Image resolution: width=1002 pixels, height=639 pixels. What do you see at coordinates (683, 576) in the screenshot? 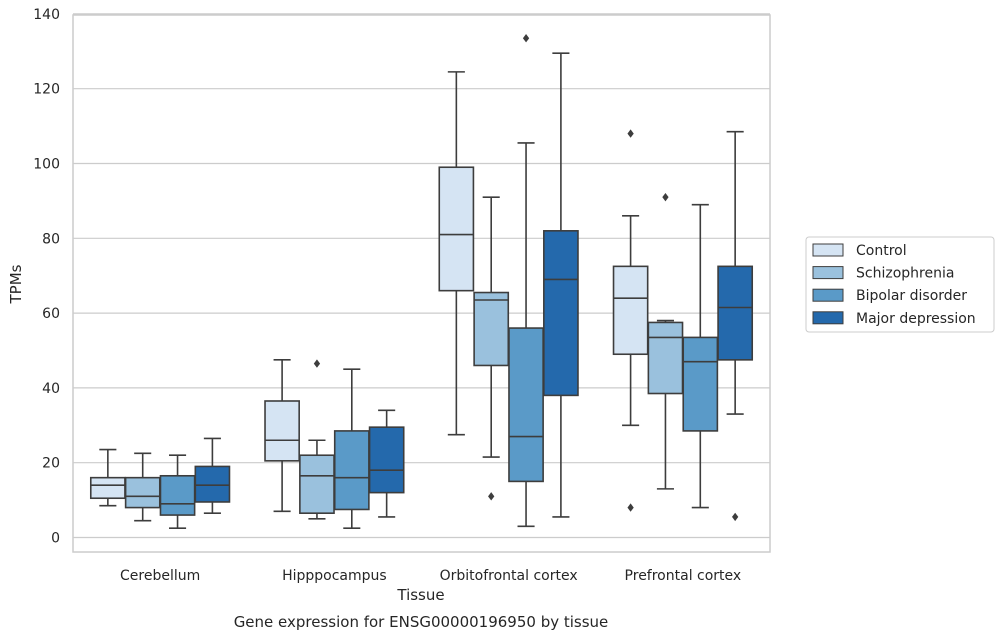
I see `x-tick-label-prefrontal-cortex: Prefrontal cortex` at bounding box center [683, 576].